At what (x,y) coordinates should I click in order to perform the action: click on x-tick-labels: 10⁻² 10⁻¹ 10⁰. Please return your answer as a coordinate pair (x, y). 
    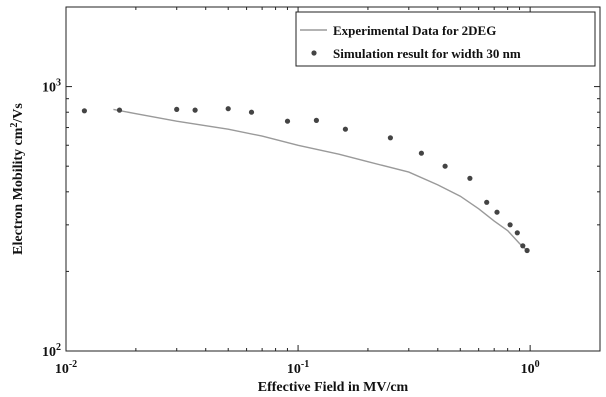
    Looking at the image, I should click on (297, 368).